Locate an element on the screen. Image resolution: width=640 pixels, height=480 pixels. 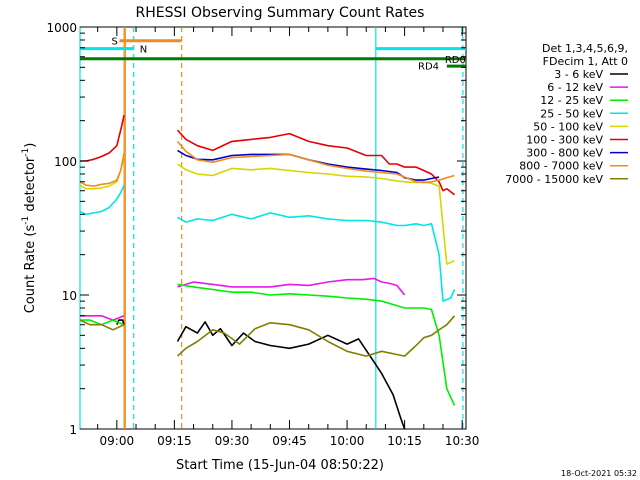
y-axis-label-mid: detector is located at coordinates (30, 186).